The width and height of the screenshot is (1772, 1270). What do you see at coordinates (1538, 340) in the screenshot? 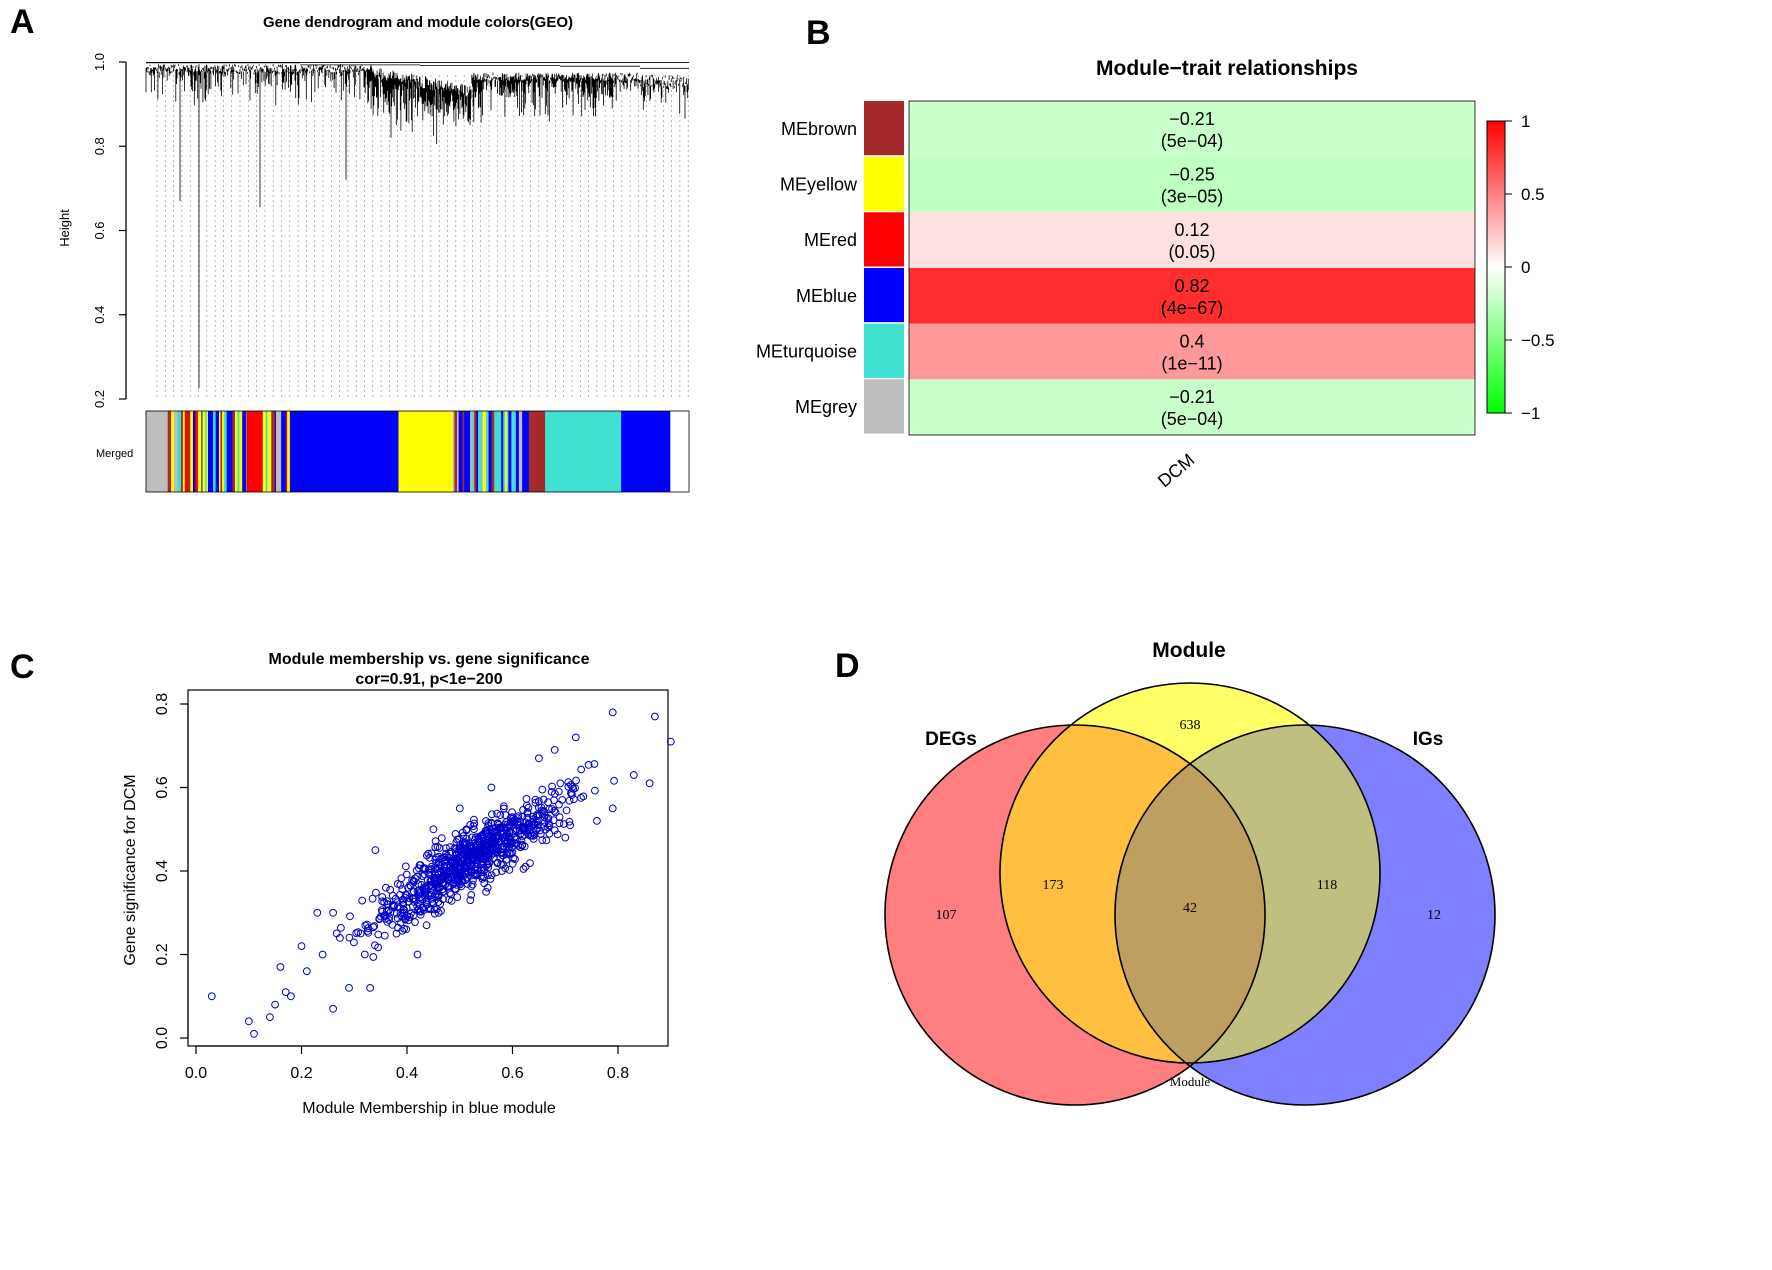
I see `panel-b-colorbar-tick-label: −0.5` at bounding box center [1538, 340].